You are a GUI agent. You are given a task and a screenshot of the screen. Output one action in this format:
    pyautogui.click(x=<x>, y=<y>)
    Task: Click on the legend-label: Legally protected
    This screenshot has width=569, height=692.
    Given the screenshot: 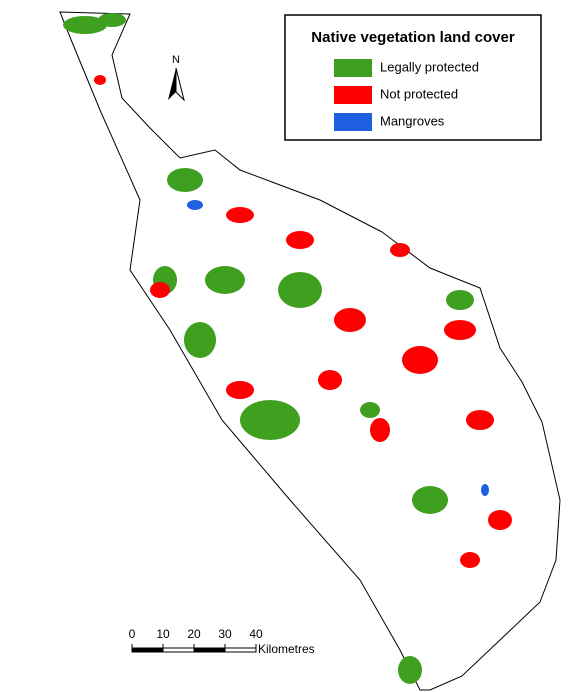 What is the action you would take?
    pyautogui.click(x=429, y=66)
    